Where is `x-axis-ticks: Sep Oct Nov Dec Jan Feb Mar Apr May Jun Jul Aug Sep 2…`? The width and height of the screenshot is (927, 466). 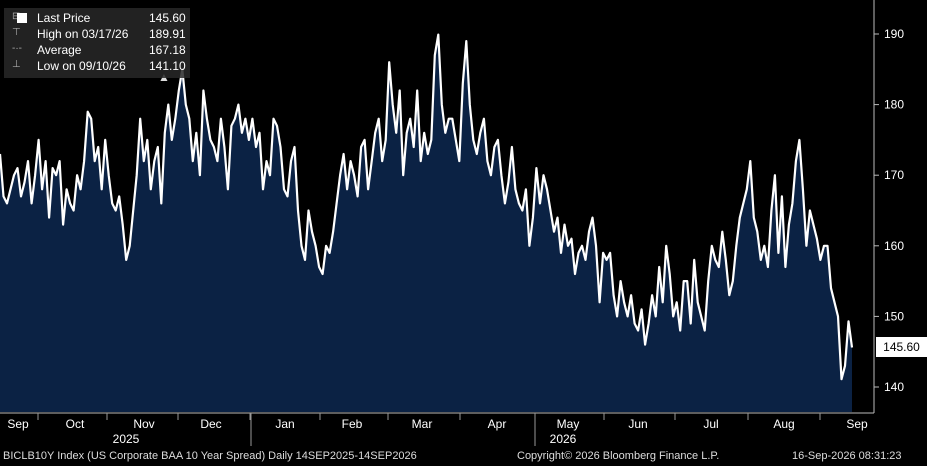
x-axis-ticks: Sep Oct Nov Dec Jan Feb Mar Apr May Jun Jul Aug Sep 2… is located at coordinates (437, 429).